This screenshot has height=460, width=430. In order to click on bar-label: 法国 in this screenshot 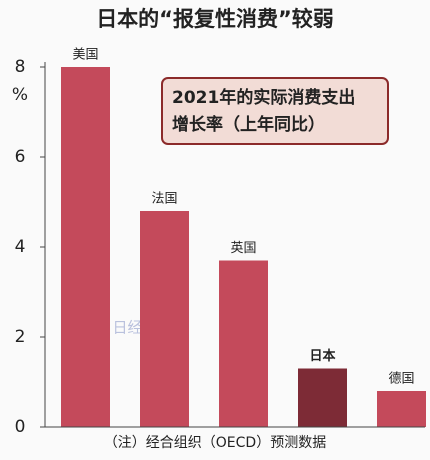, I will do `click(164, 199)`.